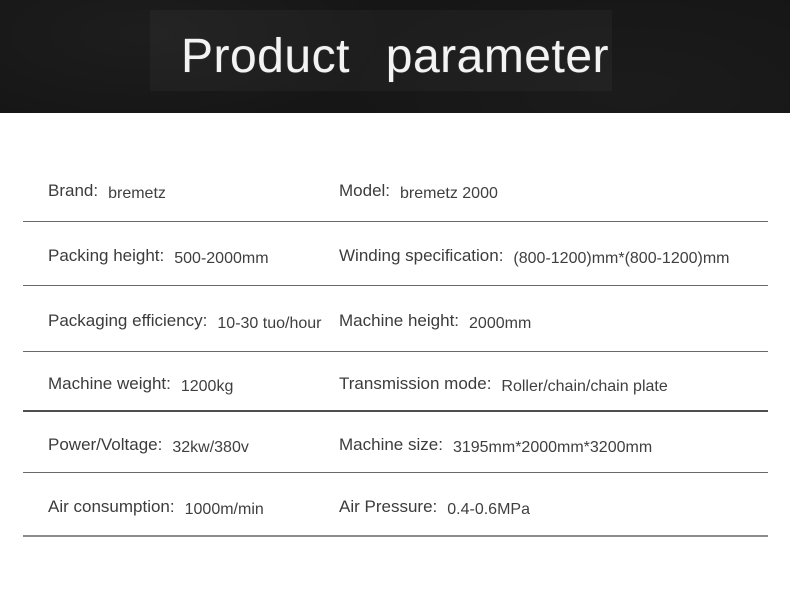  What do you see at coordinates (500, 323) in the screenshot?
I see `param-value: 2000mm` at bounding box center [500, 323].